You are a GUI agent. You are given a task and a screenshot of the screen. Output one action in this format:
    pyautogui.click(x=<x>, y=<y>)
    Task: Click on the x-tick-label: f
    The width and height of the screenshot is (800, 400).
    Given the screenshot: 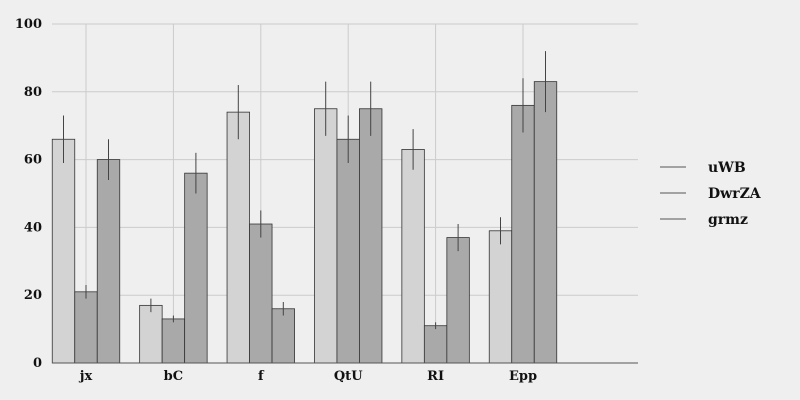 What is the action you would take?
    pyautogui.click(x=261, y=376)
    